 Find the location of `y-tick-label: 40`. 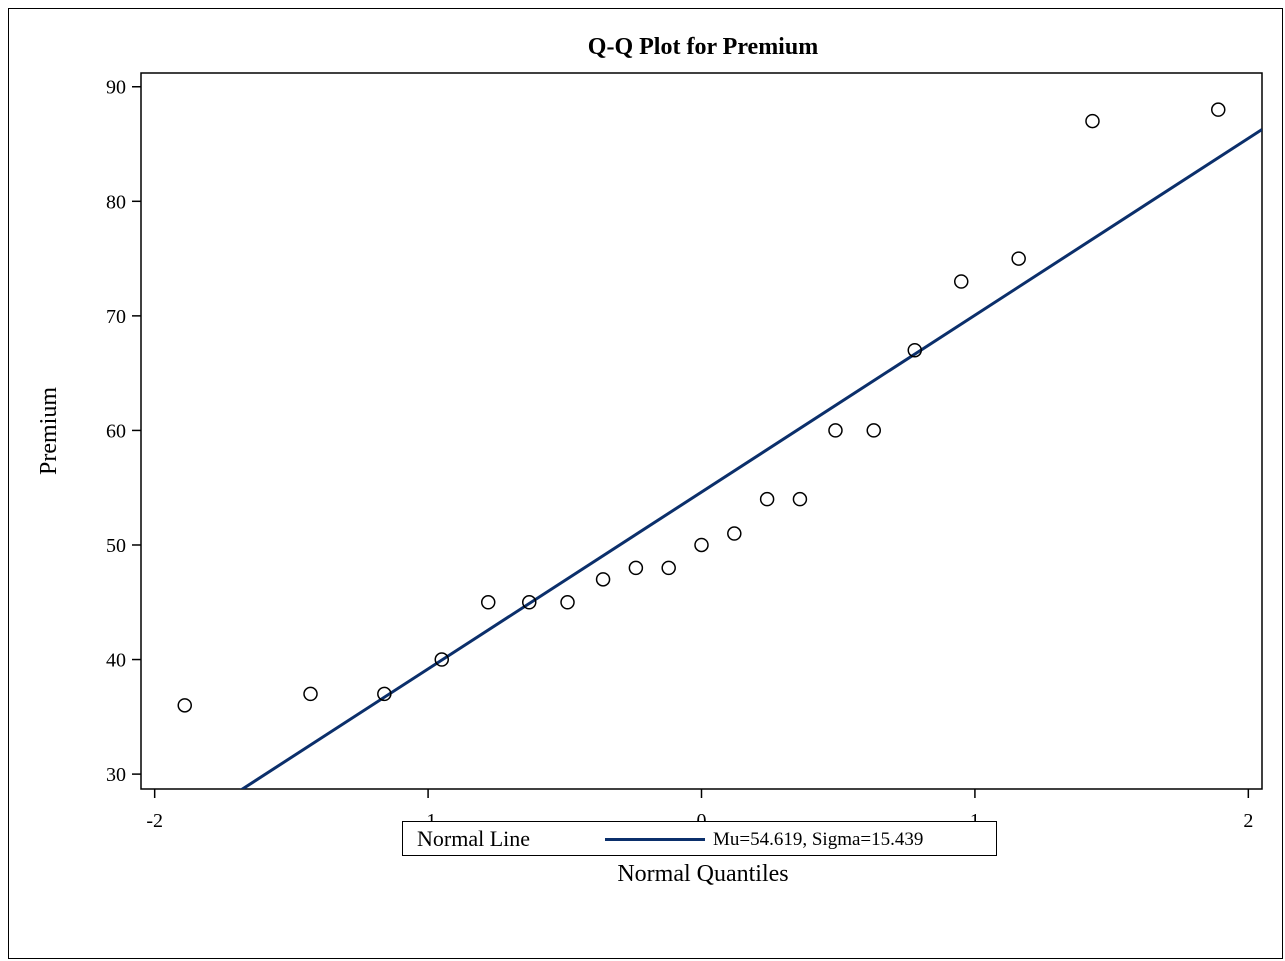

y-tick-label: 40 is located at coordinates (116, 661).